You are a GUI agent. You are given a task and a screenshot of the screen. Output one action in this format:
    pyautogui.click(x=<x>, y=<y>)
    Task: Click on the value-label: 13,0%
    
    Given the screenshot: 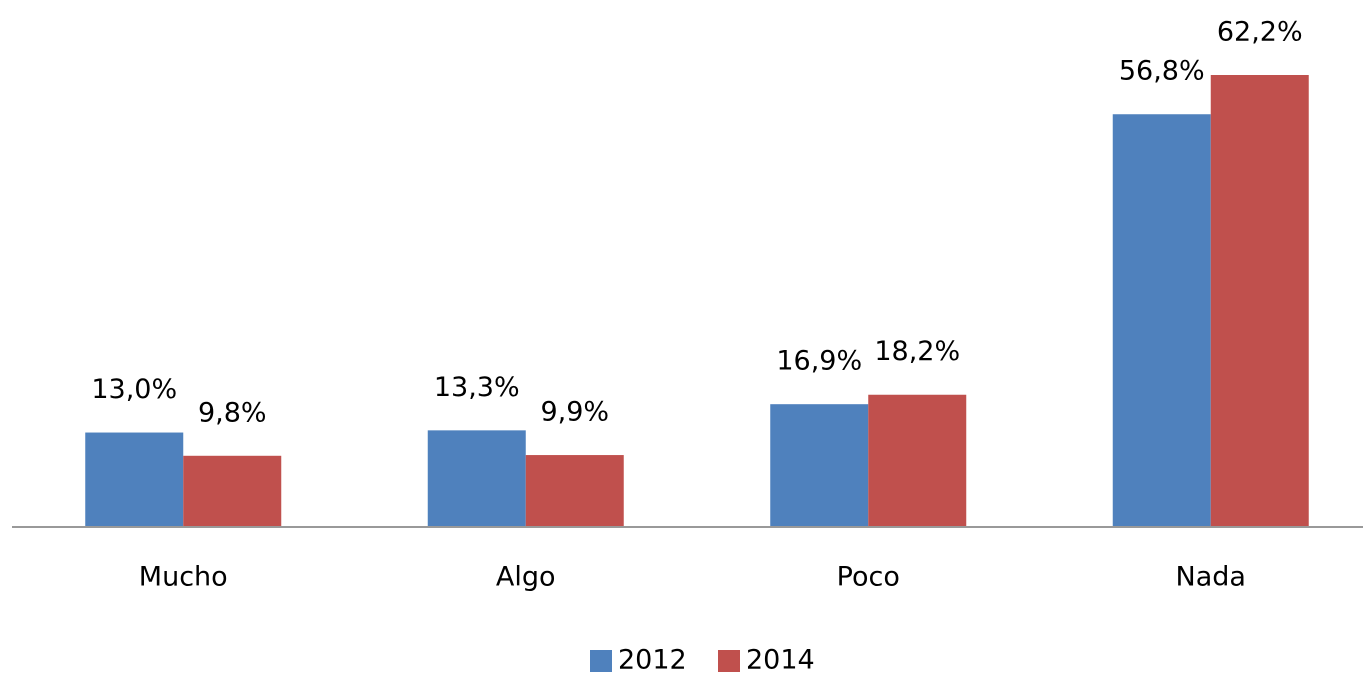 What is the action you would take?
    pyautogui.click(x=134, y=389)
    